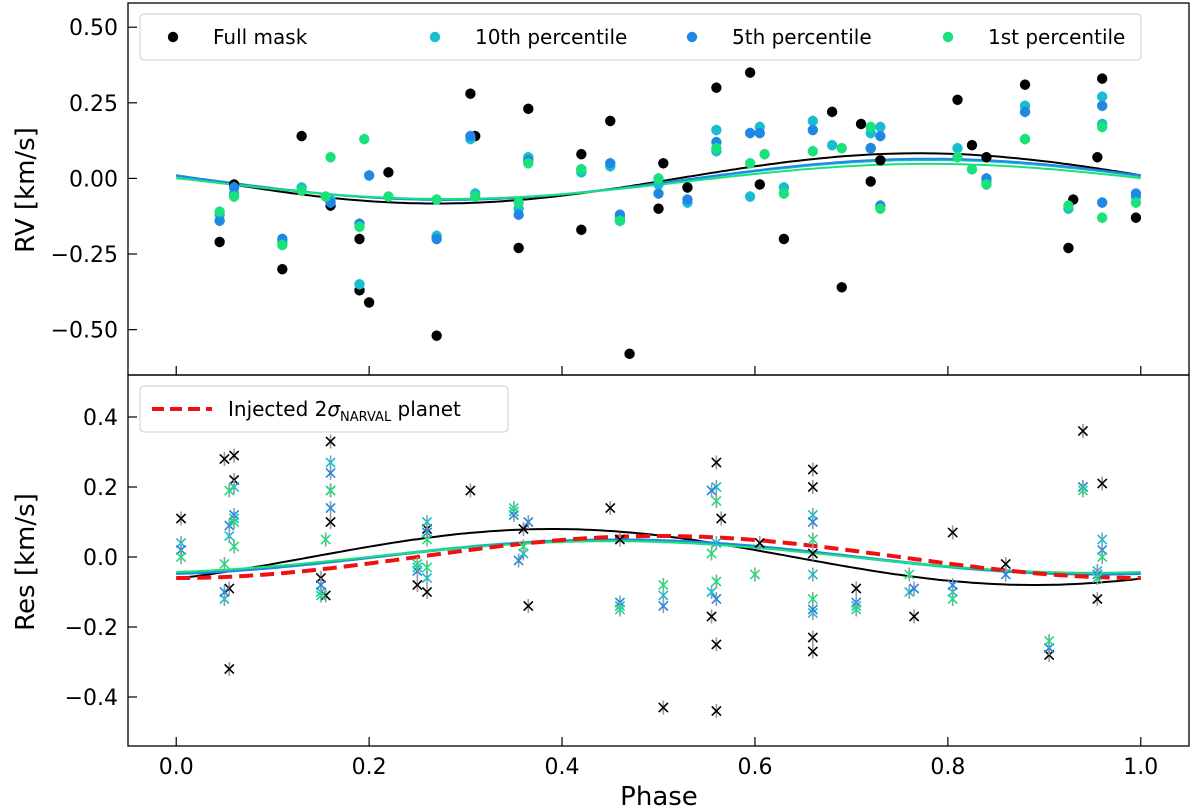  Describe the element at coordinates (658, 557) in the screenshot. I see `bottom-model-curves` at that location.